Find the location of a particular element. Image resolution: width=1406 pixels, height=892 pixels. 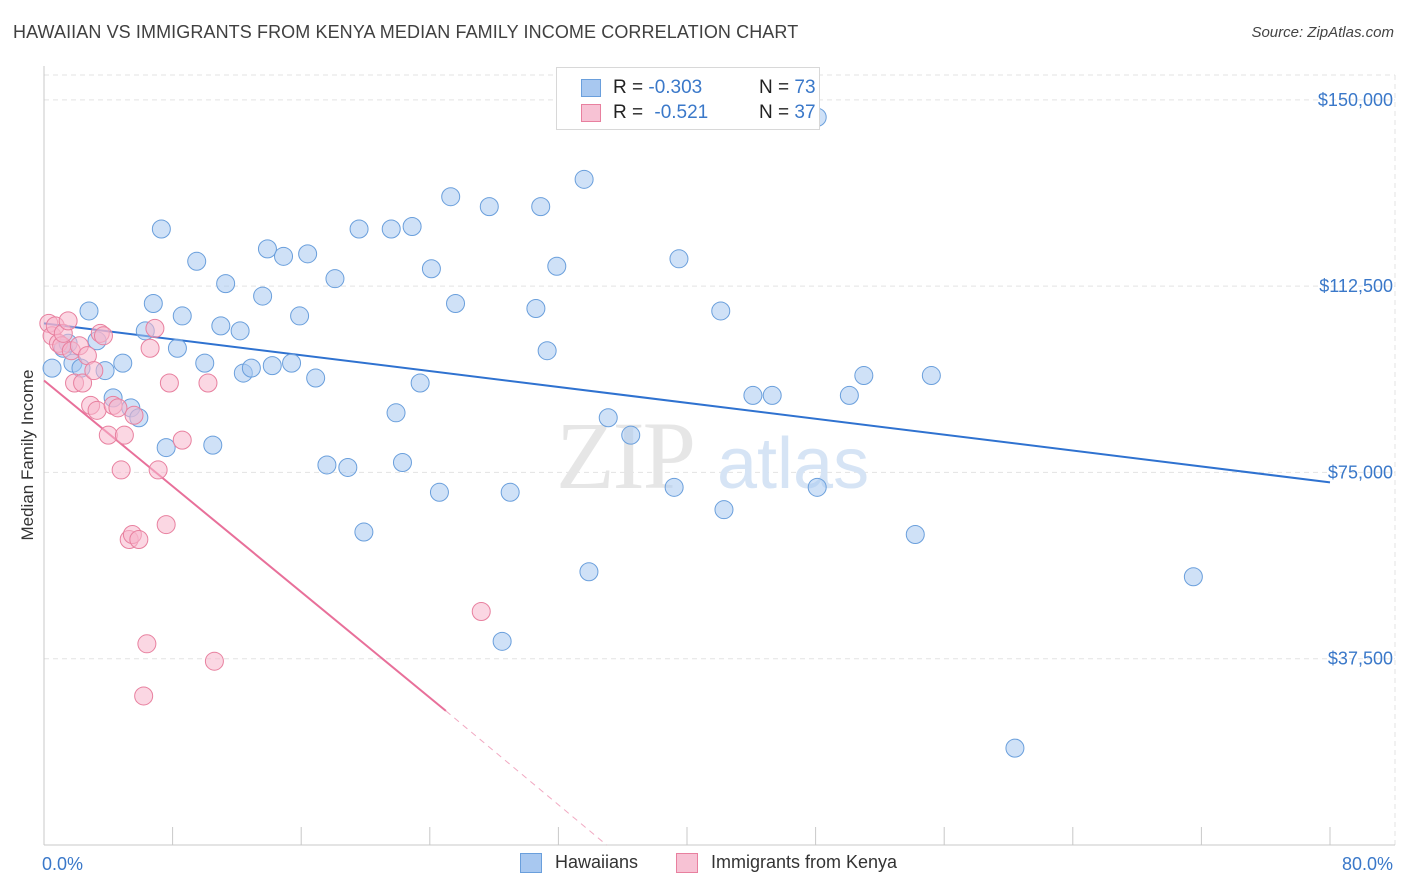

series-label-hawaiians: Hawaiians is located at coordinates (597, 862).